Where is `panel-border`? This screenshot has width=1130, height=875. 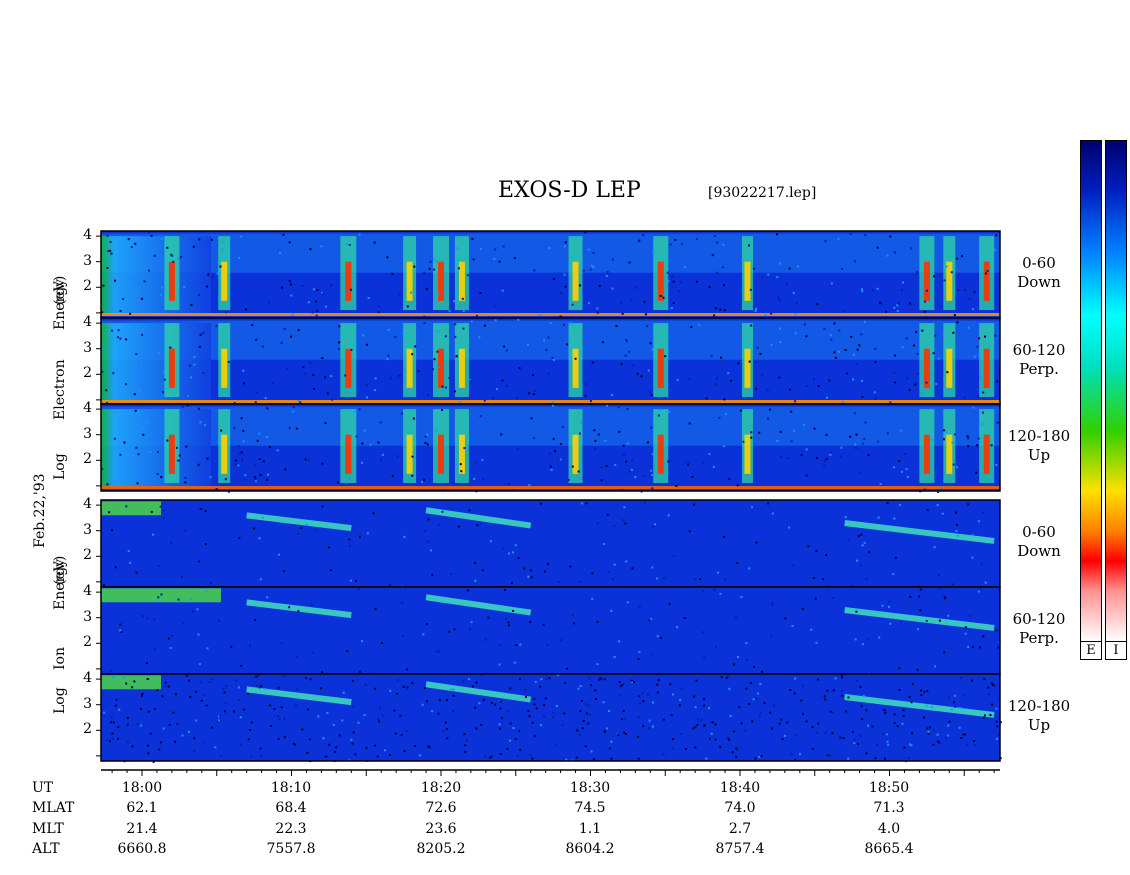
panel-border is located at coordinates (550, 717).